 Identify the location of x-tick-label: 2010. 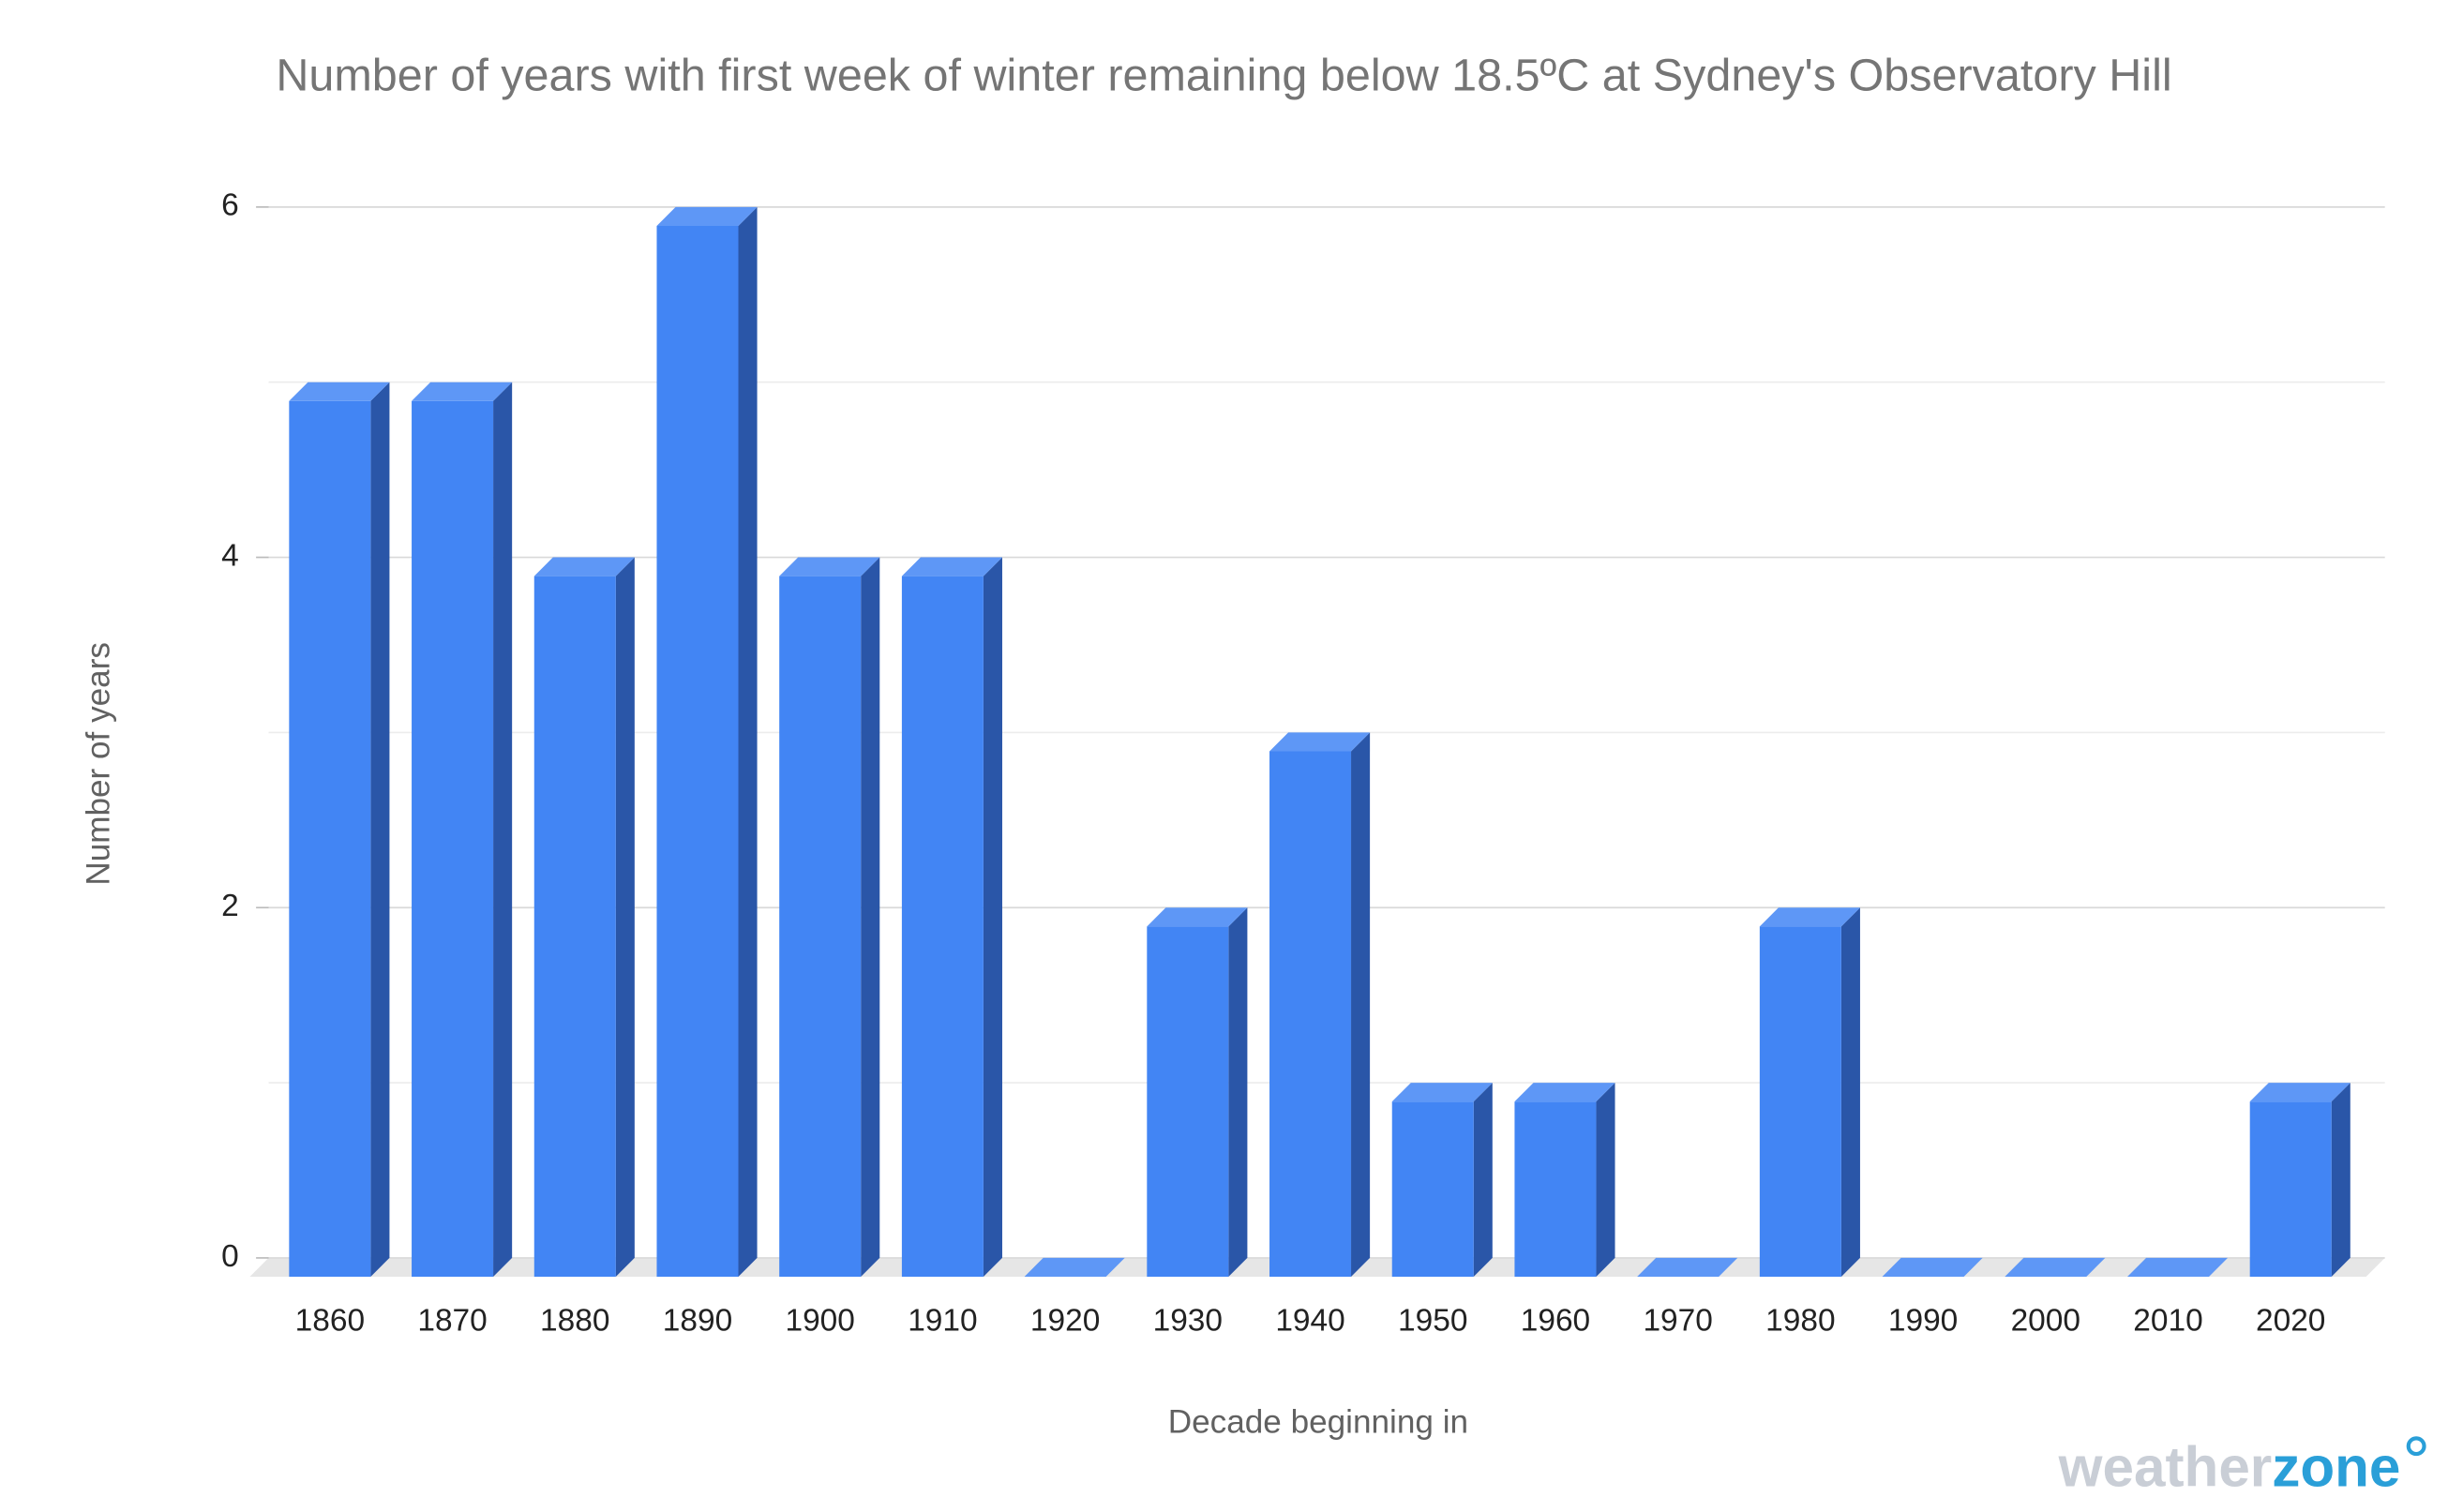
(2167, 1321).